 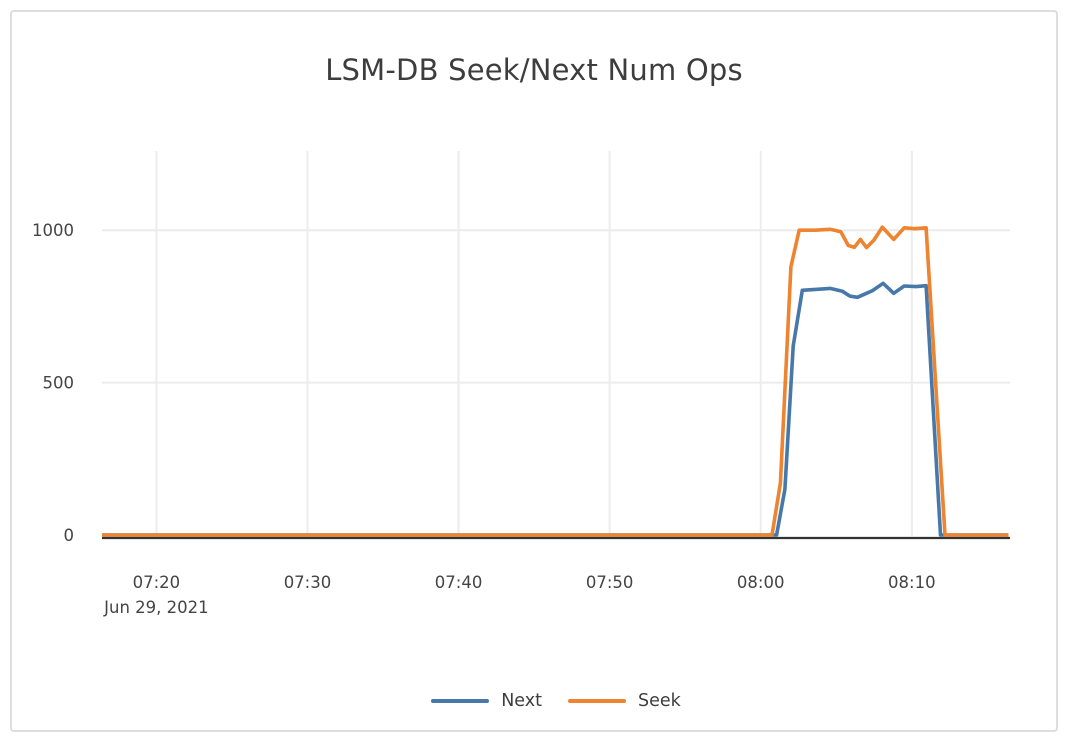 What do you see at coordinates (659, 701) in the screenshot?
I see `legend-label: Seek` at bounding box center [659, 701].